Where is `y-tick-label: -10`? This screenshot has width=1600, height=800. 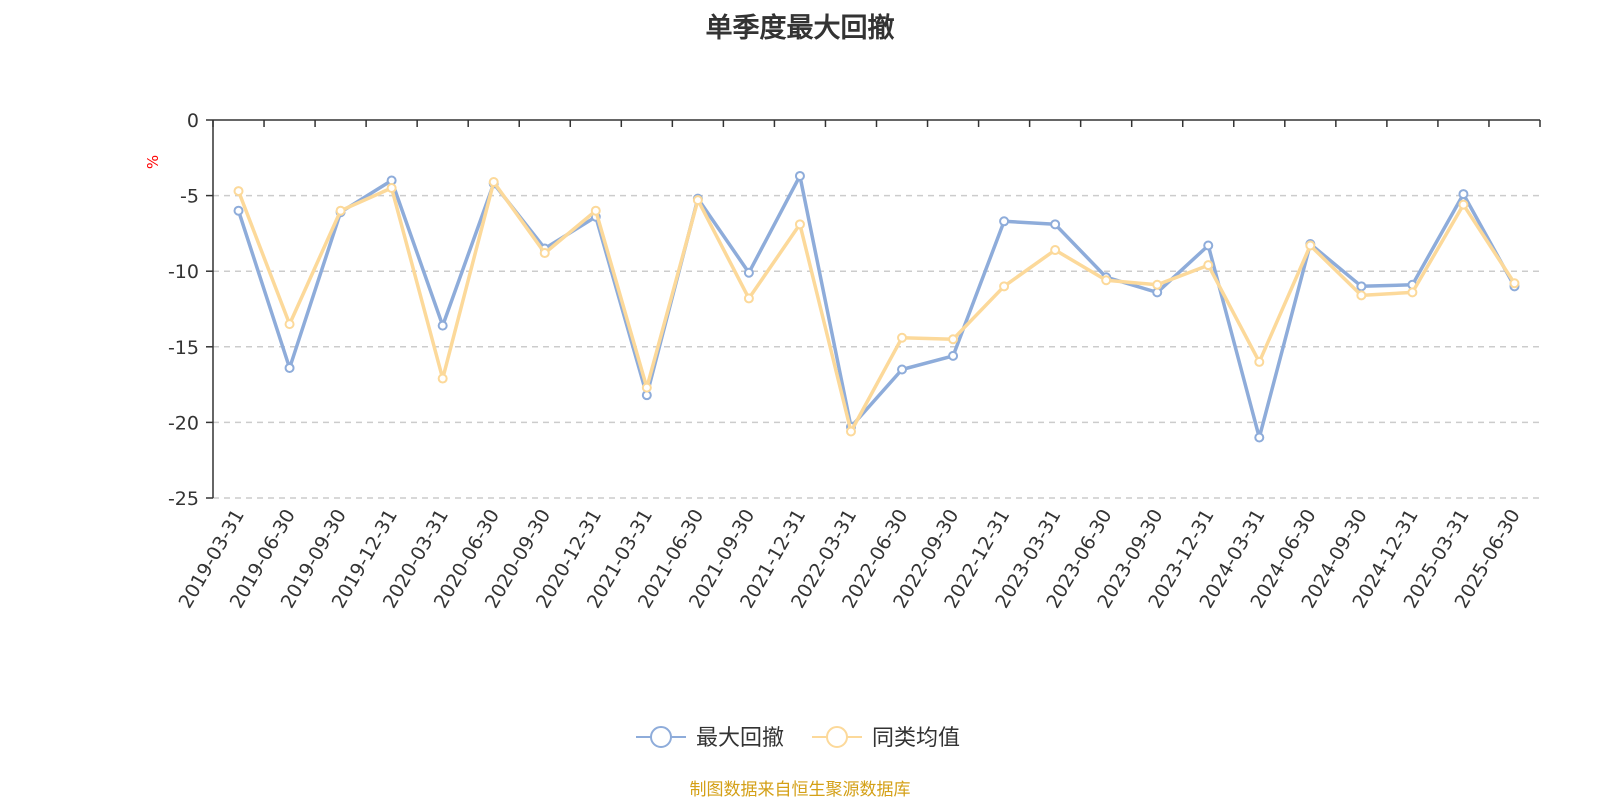 y-tick-label: -10 is located at coordinates (183, 272).